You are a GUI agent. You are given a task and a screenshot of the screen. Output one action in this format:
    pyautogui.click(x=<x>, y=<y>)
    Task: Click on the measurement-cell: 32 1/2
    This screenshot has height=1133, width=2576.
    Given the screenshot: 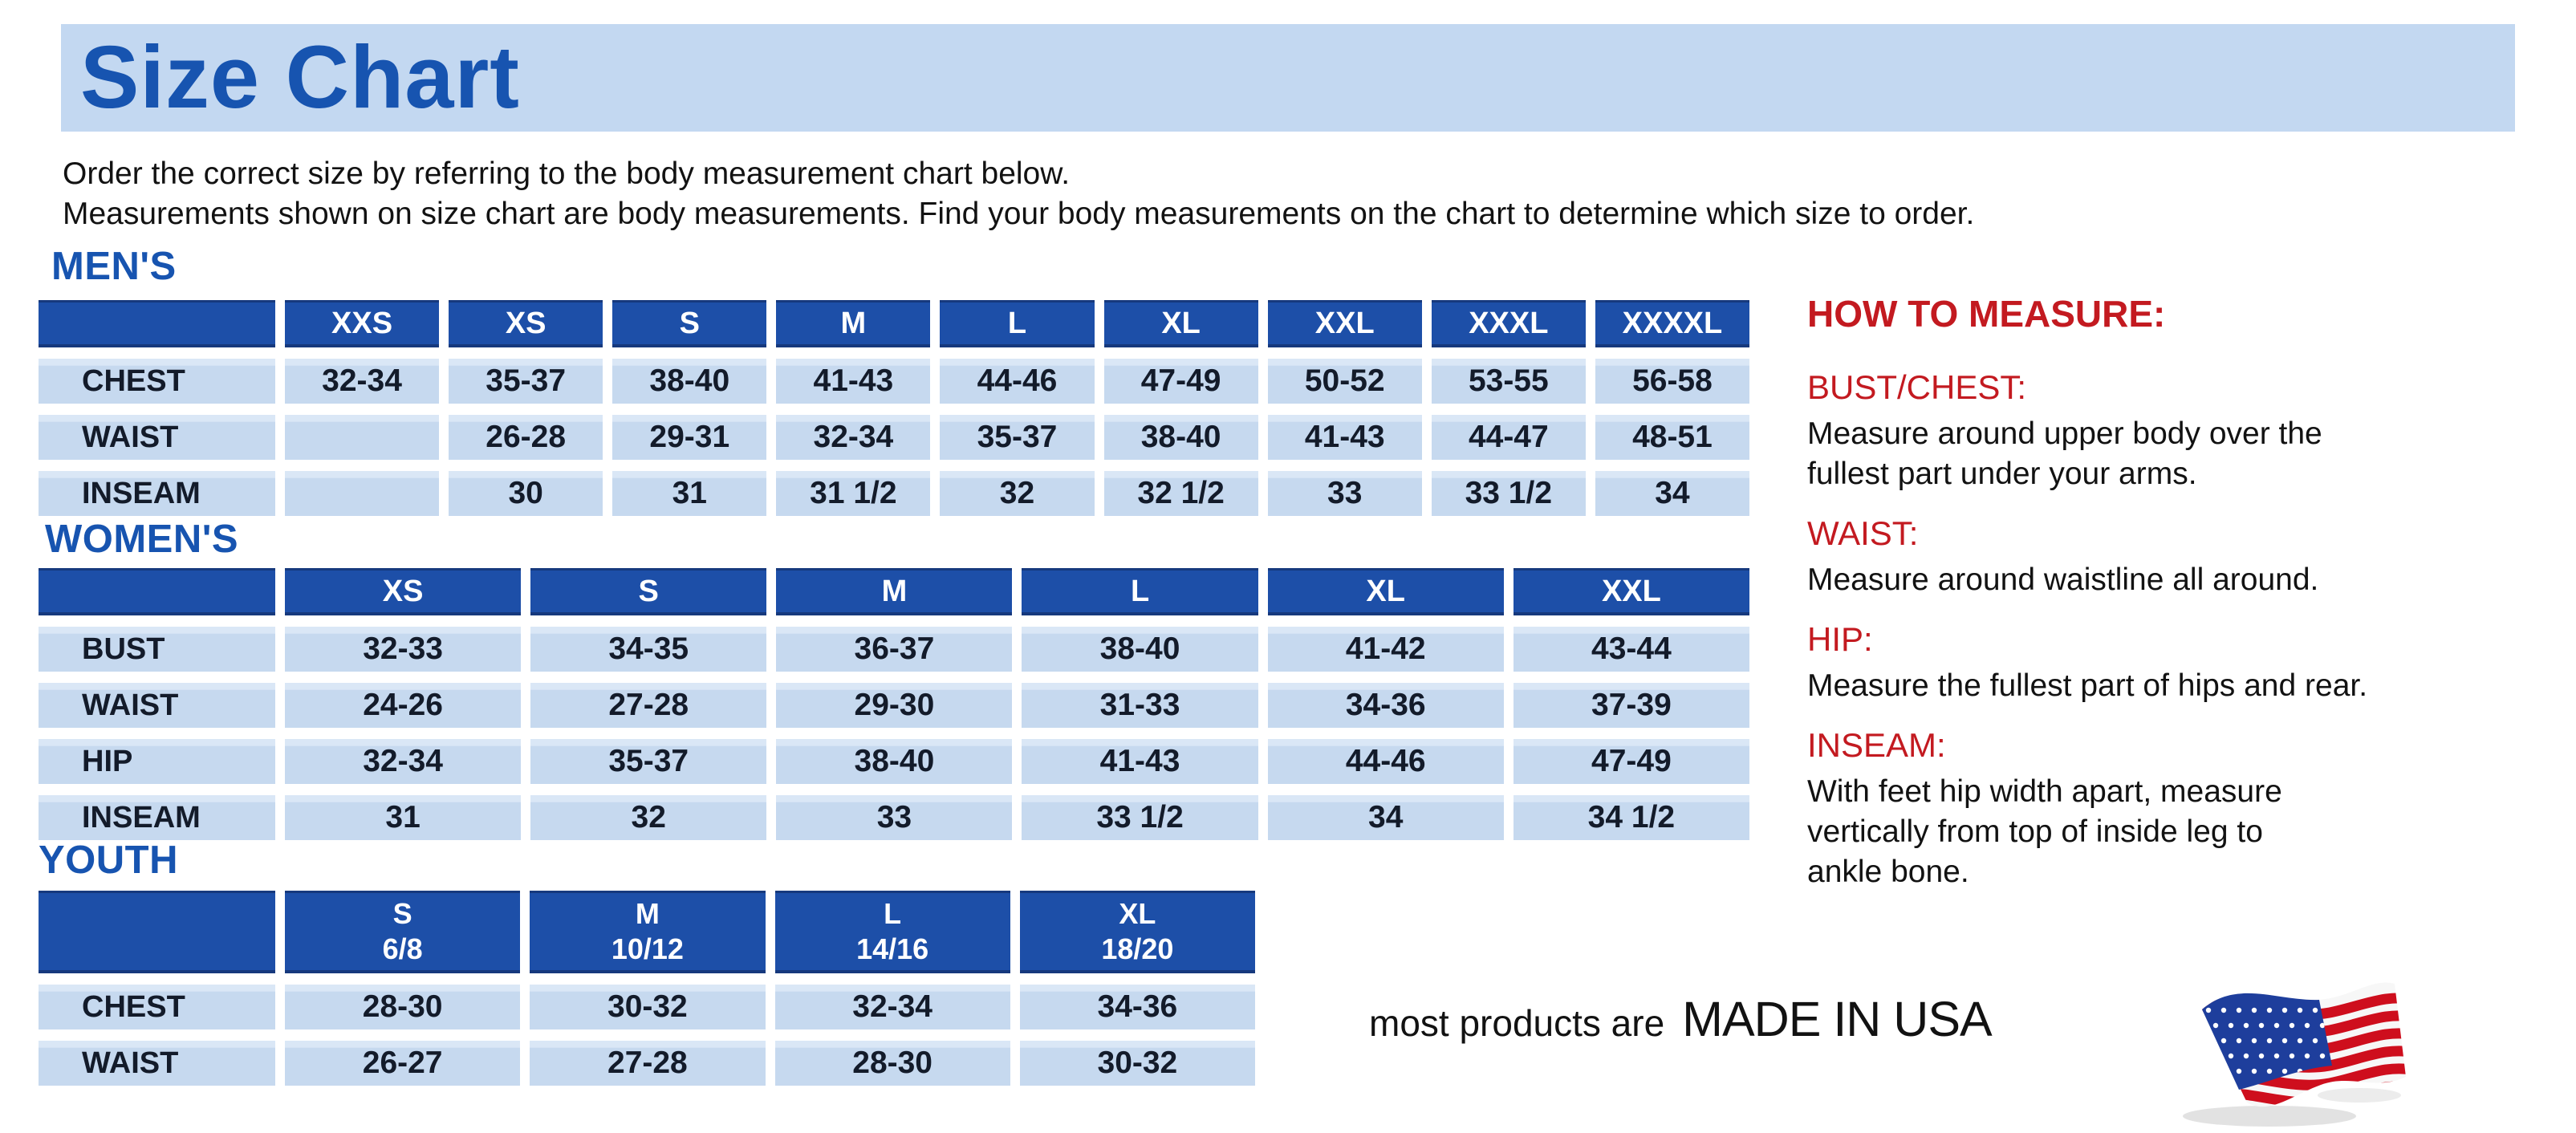 What is the action you would take?
    pyautogui.click(x=1180, y=493)
    